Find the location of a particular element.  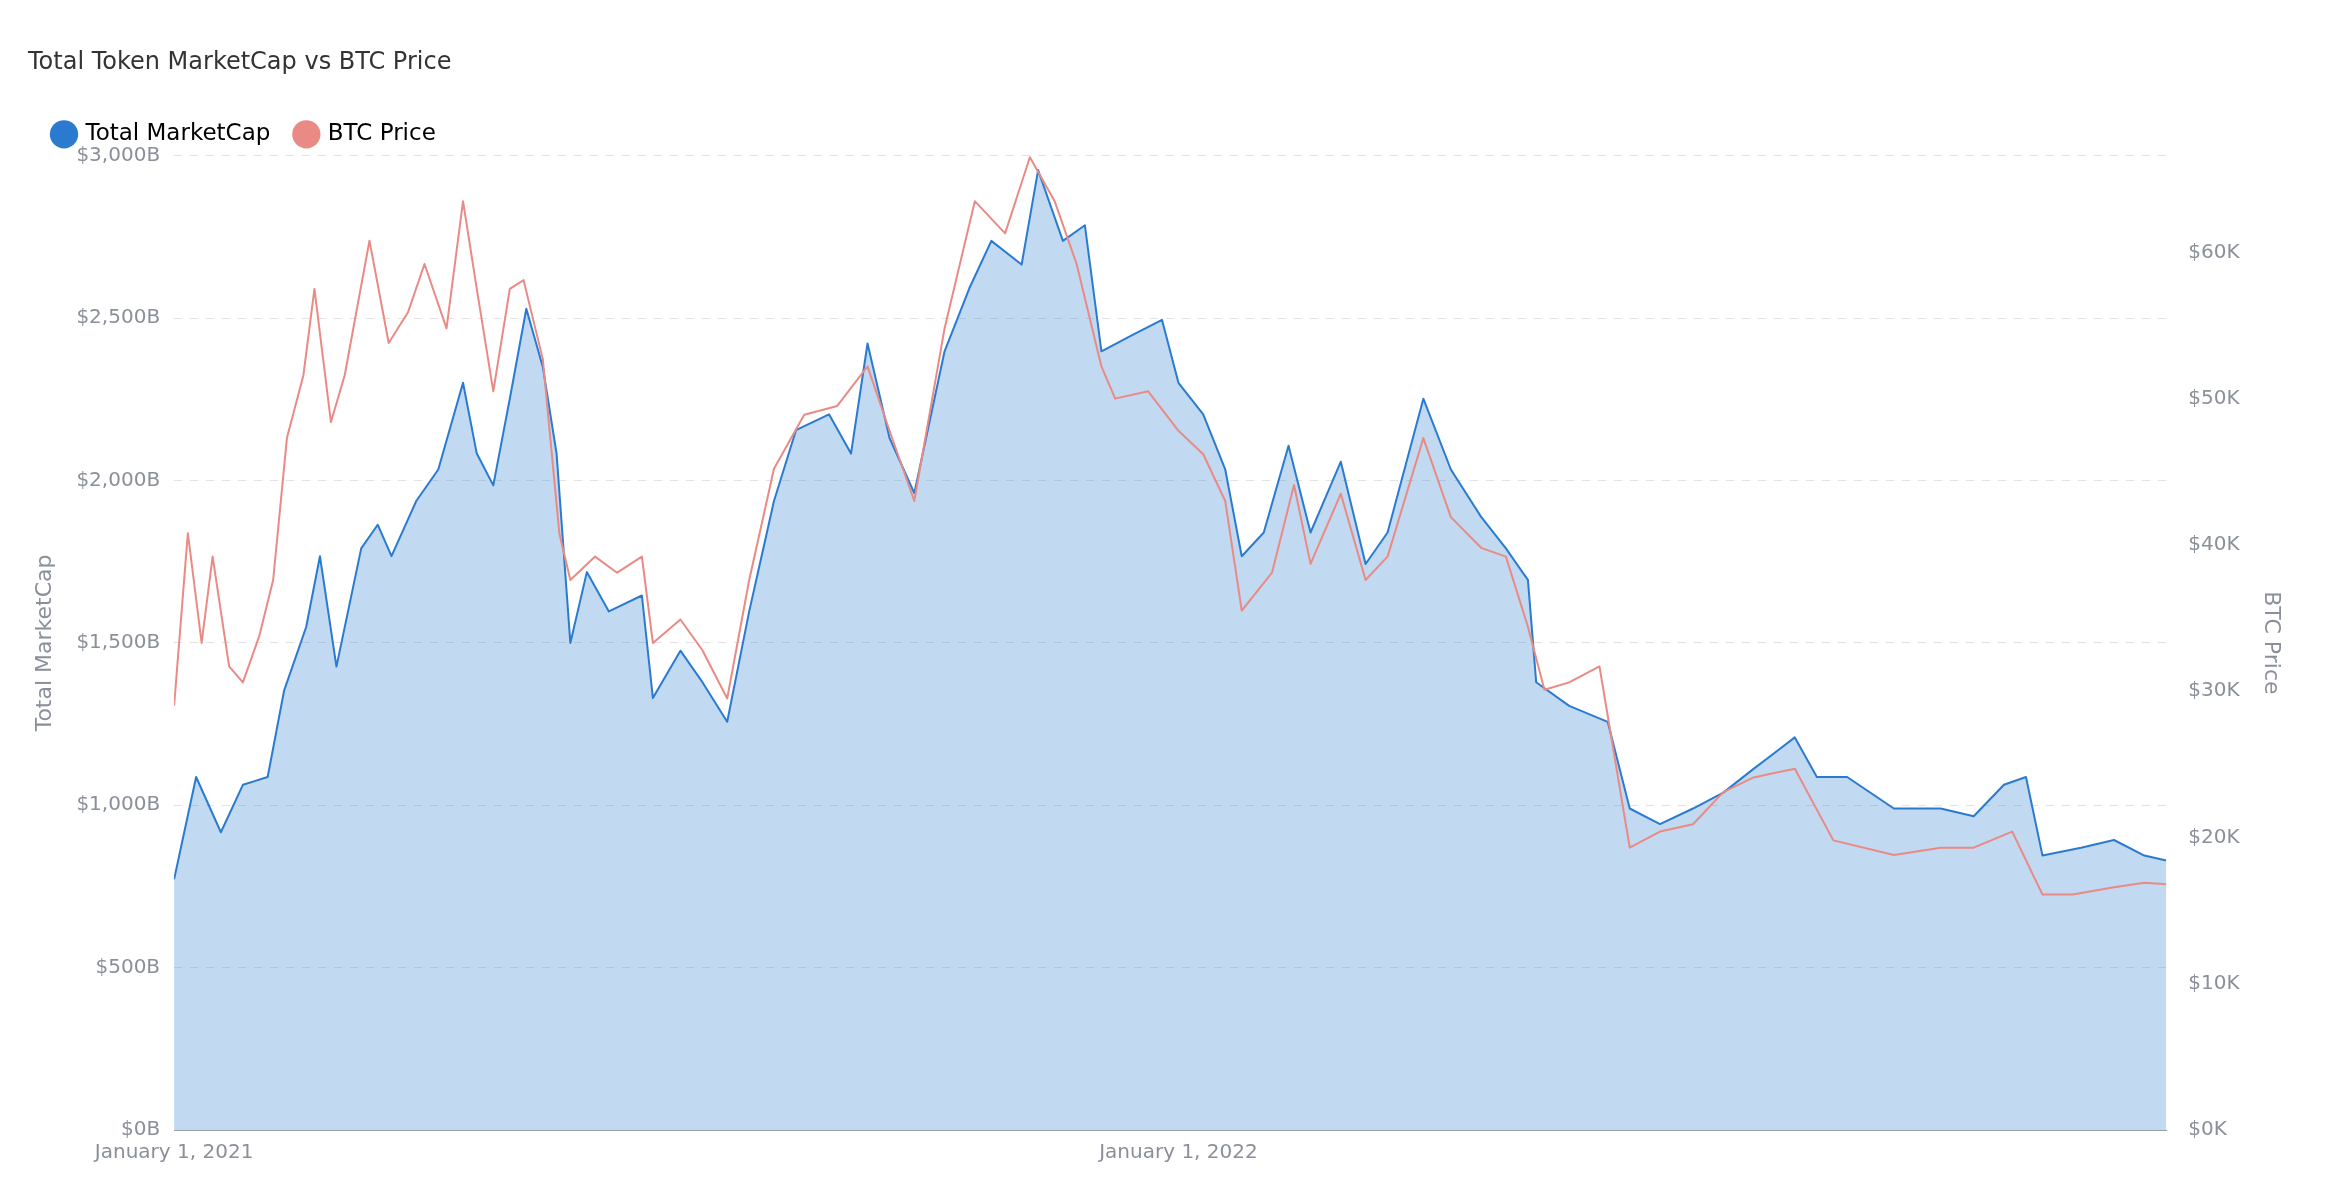

y-tick-label: $2,000B is located at coordinates (118, 478).